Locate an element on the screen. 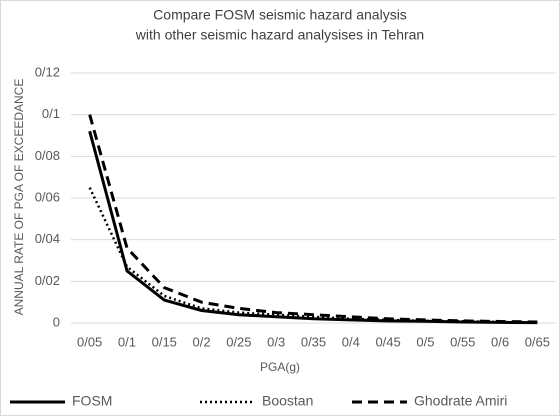  chart-title: Compare FOSM seismic hazard analysis is located at coordinates (280, 15).